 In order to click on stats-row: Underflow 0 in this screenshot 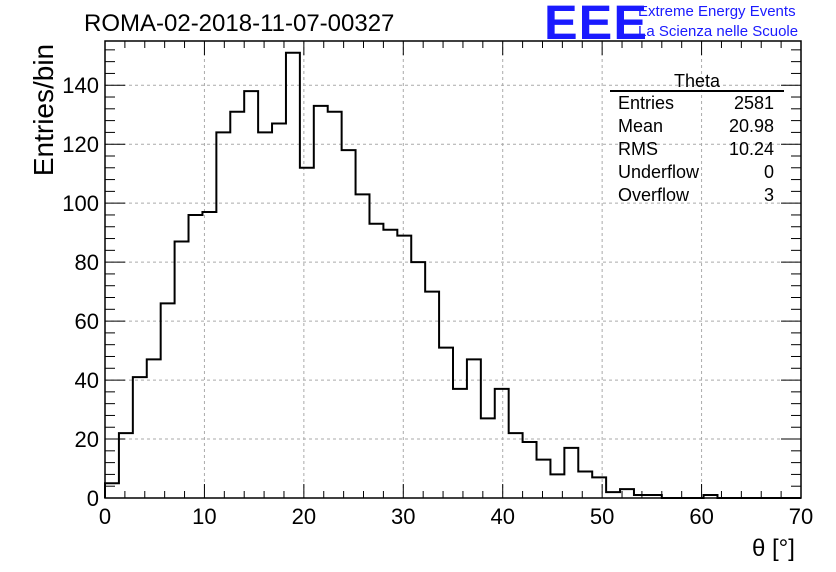, I will do `click(696, 172)`.